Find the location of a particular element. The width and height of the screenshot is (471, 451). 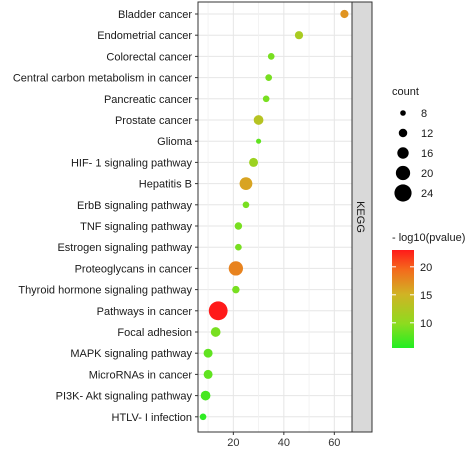

size-legend-label: 16 is located at coordinates (427, 154).